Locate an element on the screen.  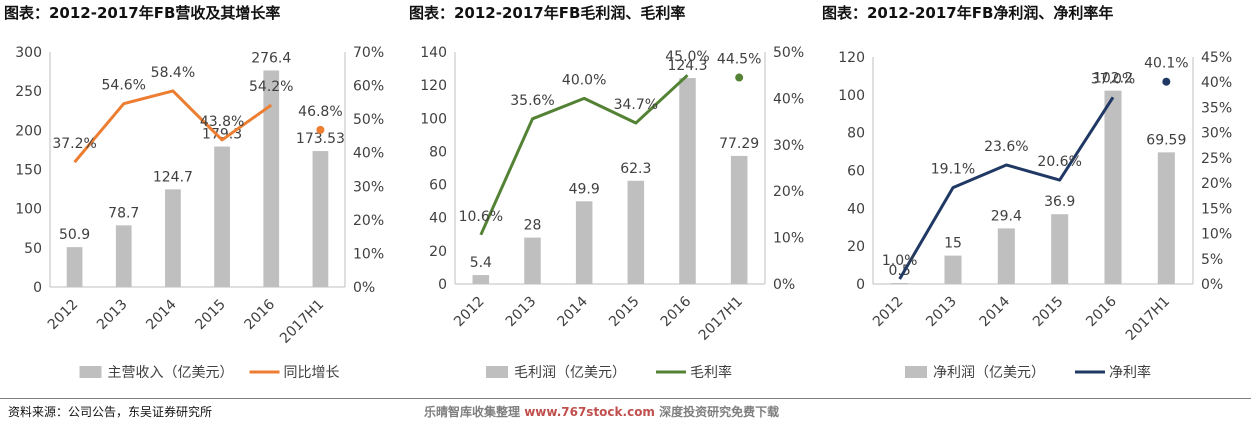
right-axis-tick-label: 45% is located at coordinates (1216, 58).